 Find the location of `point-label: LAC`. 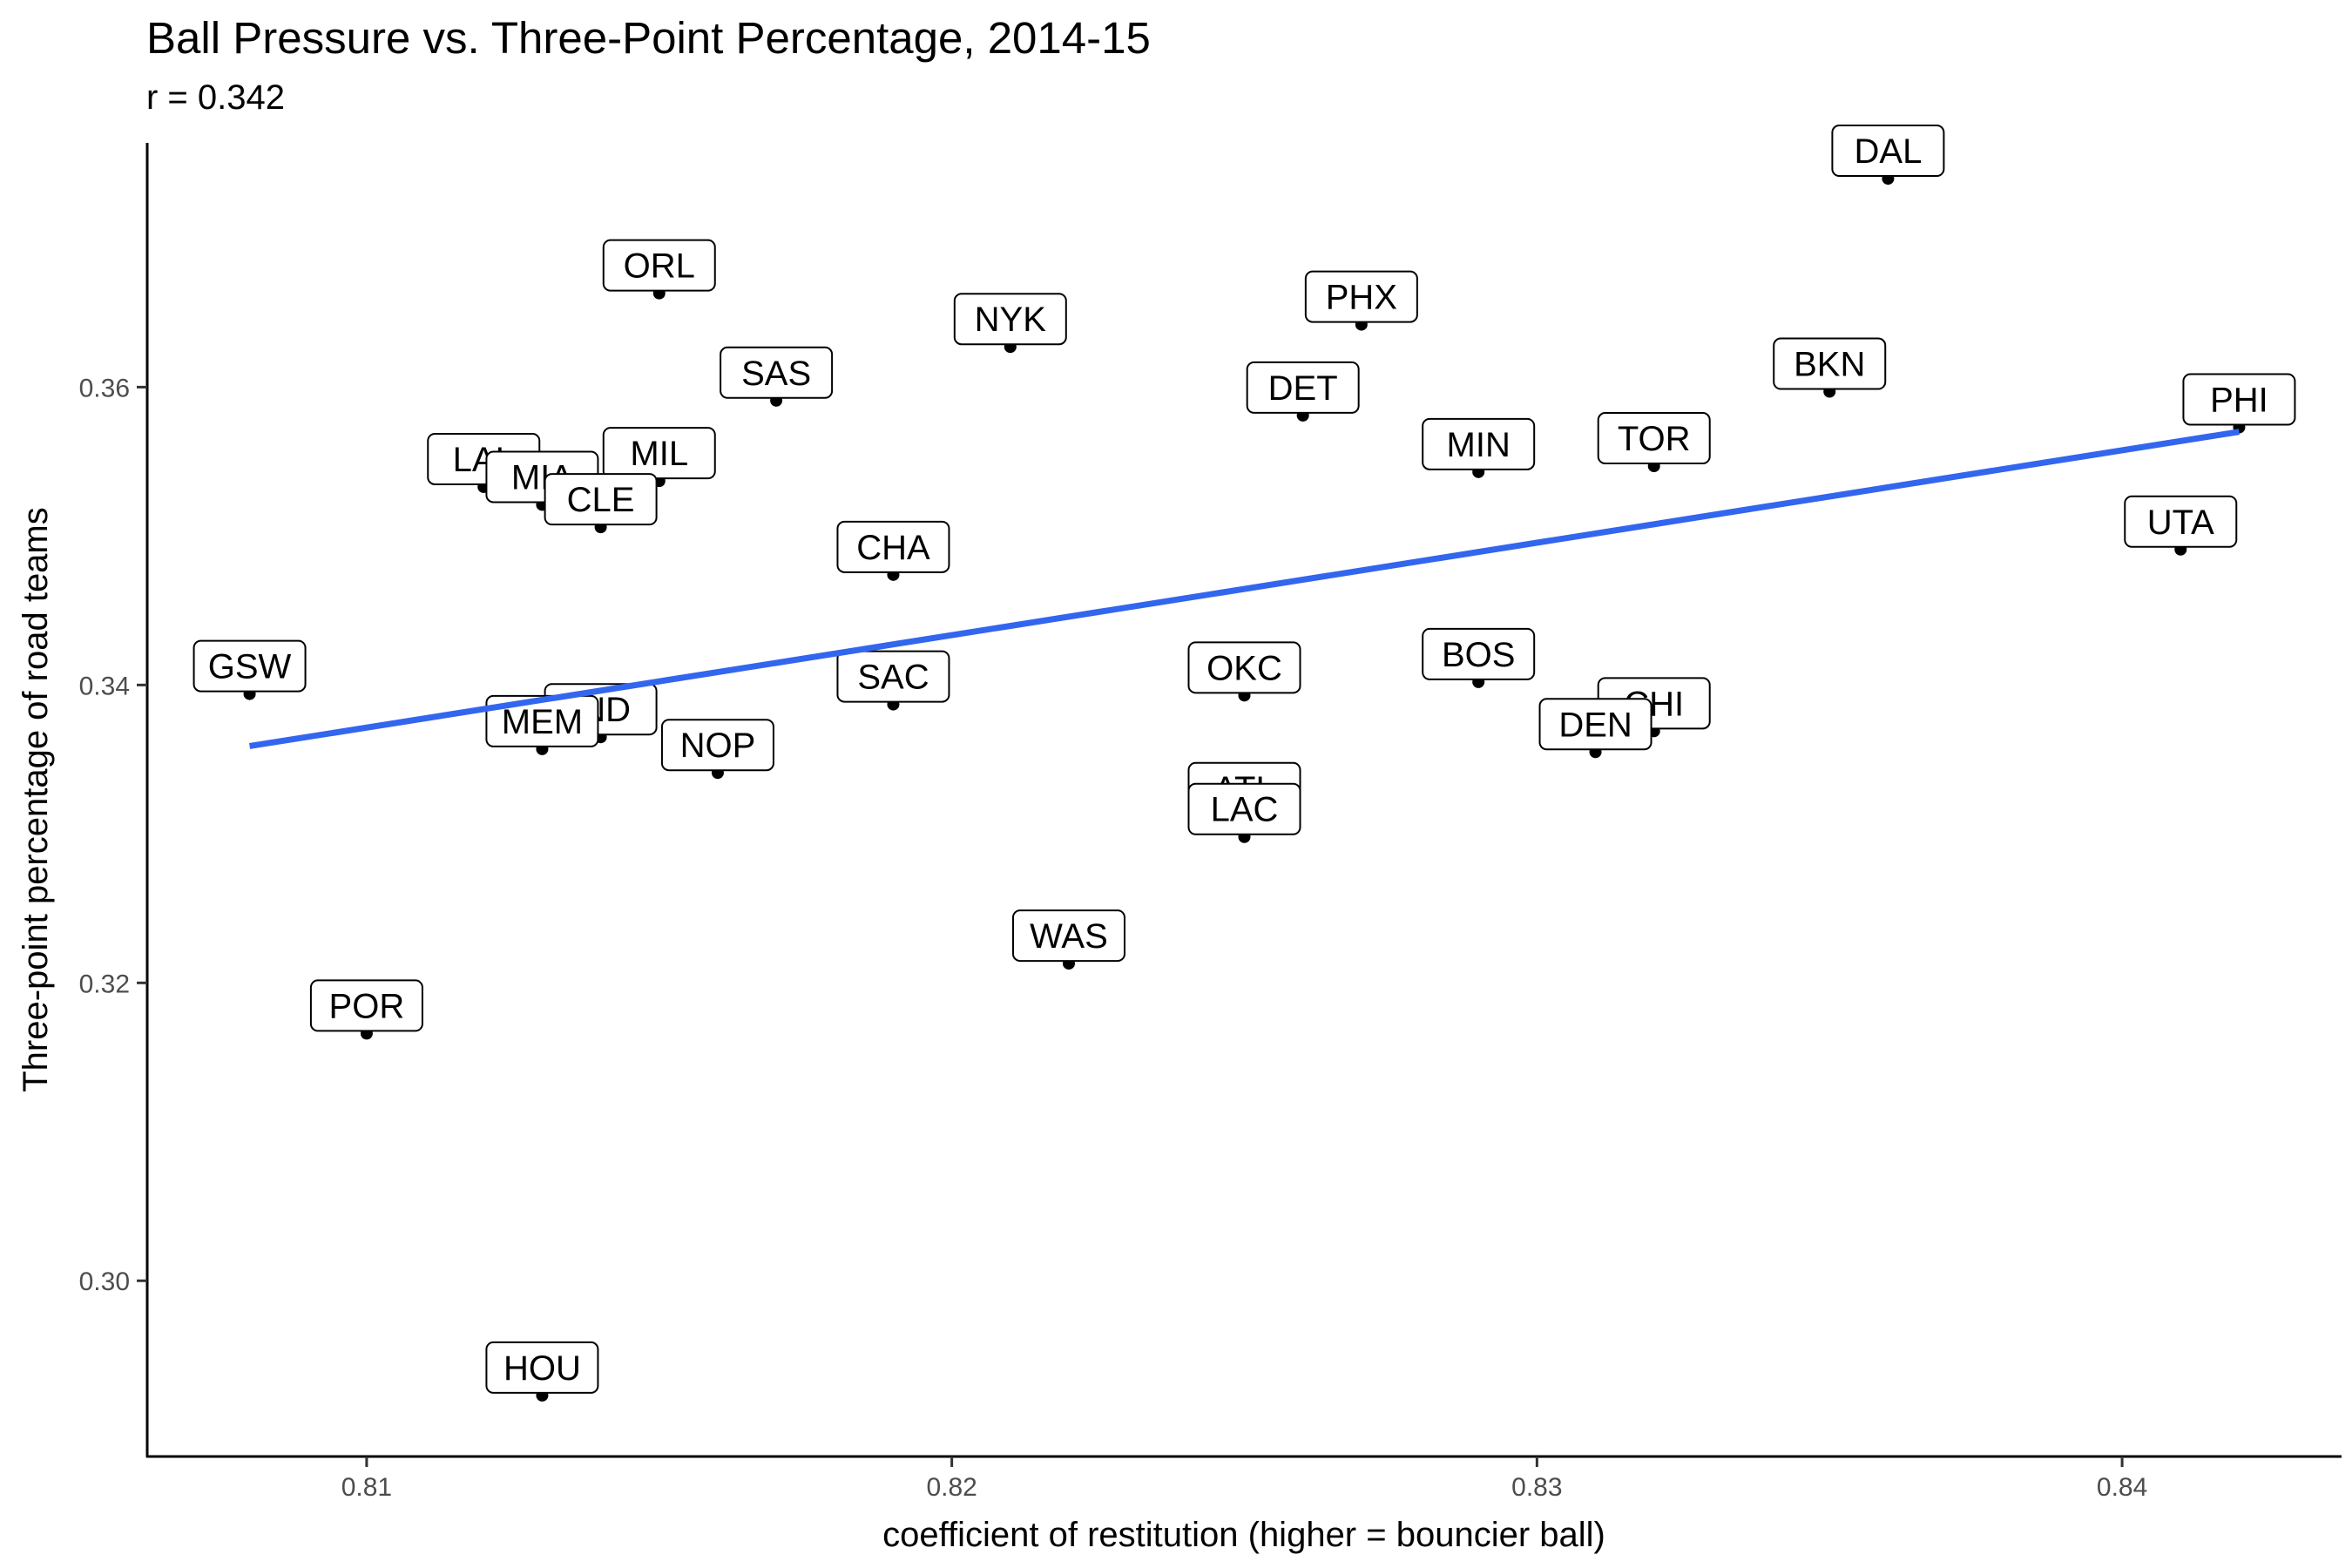

point-label: LAC is located at coordinates (1244, 808).